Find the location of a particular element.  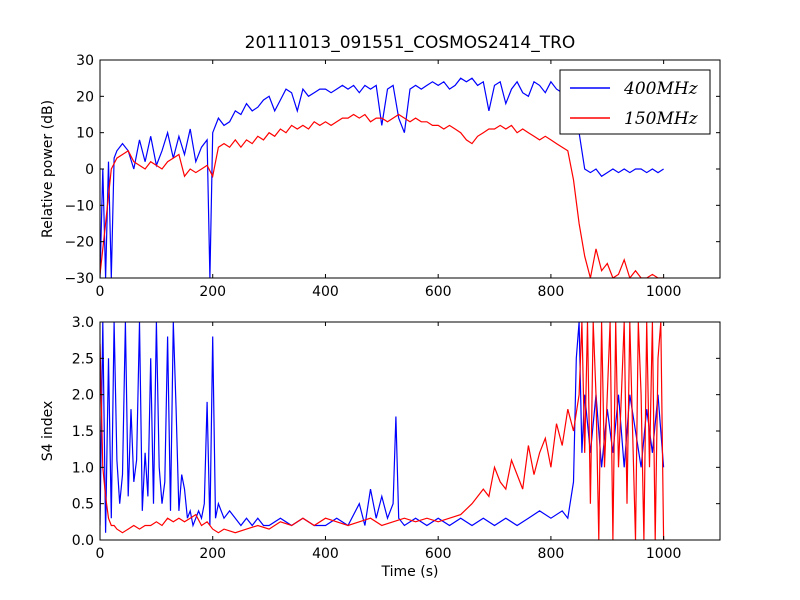

chart-title: 20111013_091551_COSMOS2414_TRO is located at coordinates (410, 43).